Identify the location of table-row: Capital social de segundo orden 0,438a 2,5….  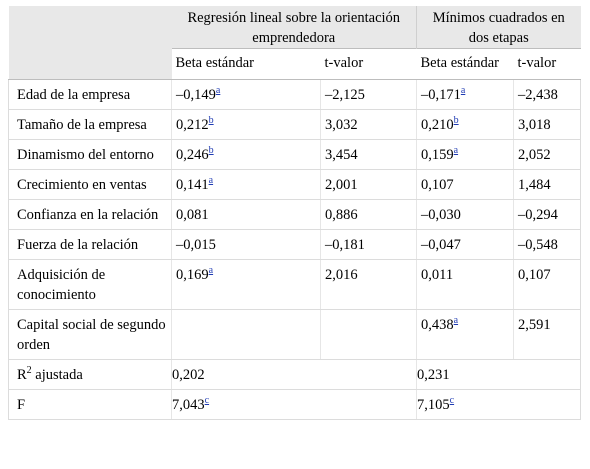
(294, 334).